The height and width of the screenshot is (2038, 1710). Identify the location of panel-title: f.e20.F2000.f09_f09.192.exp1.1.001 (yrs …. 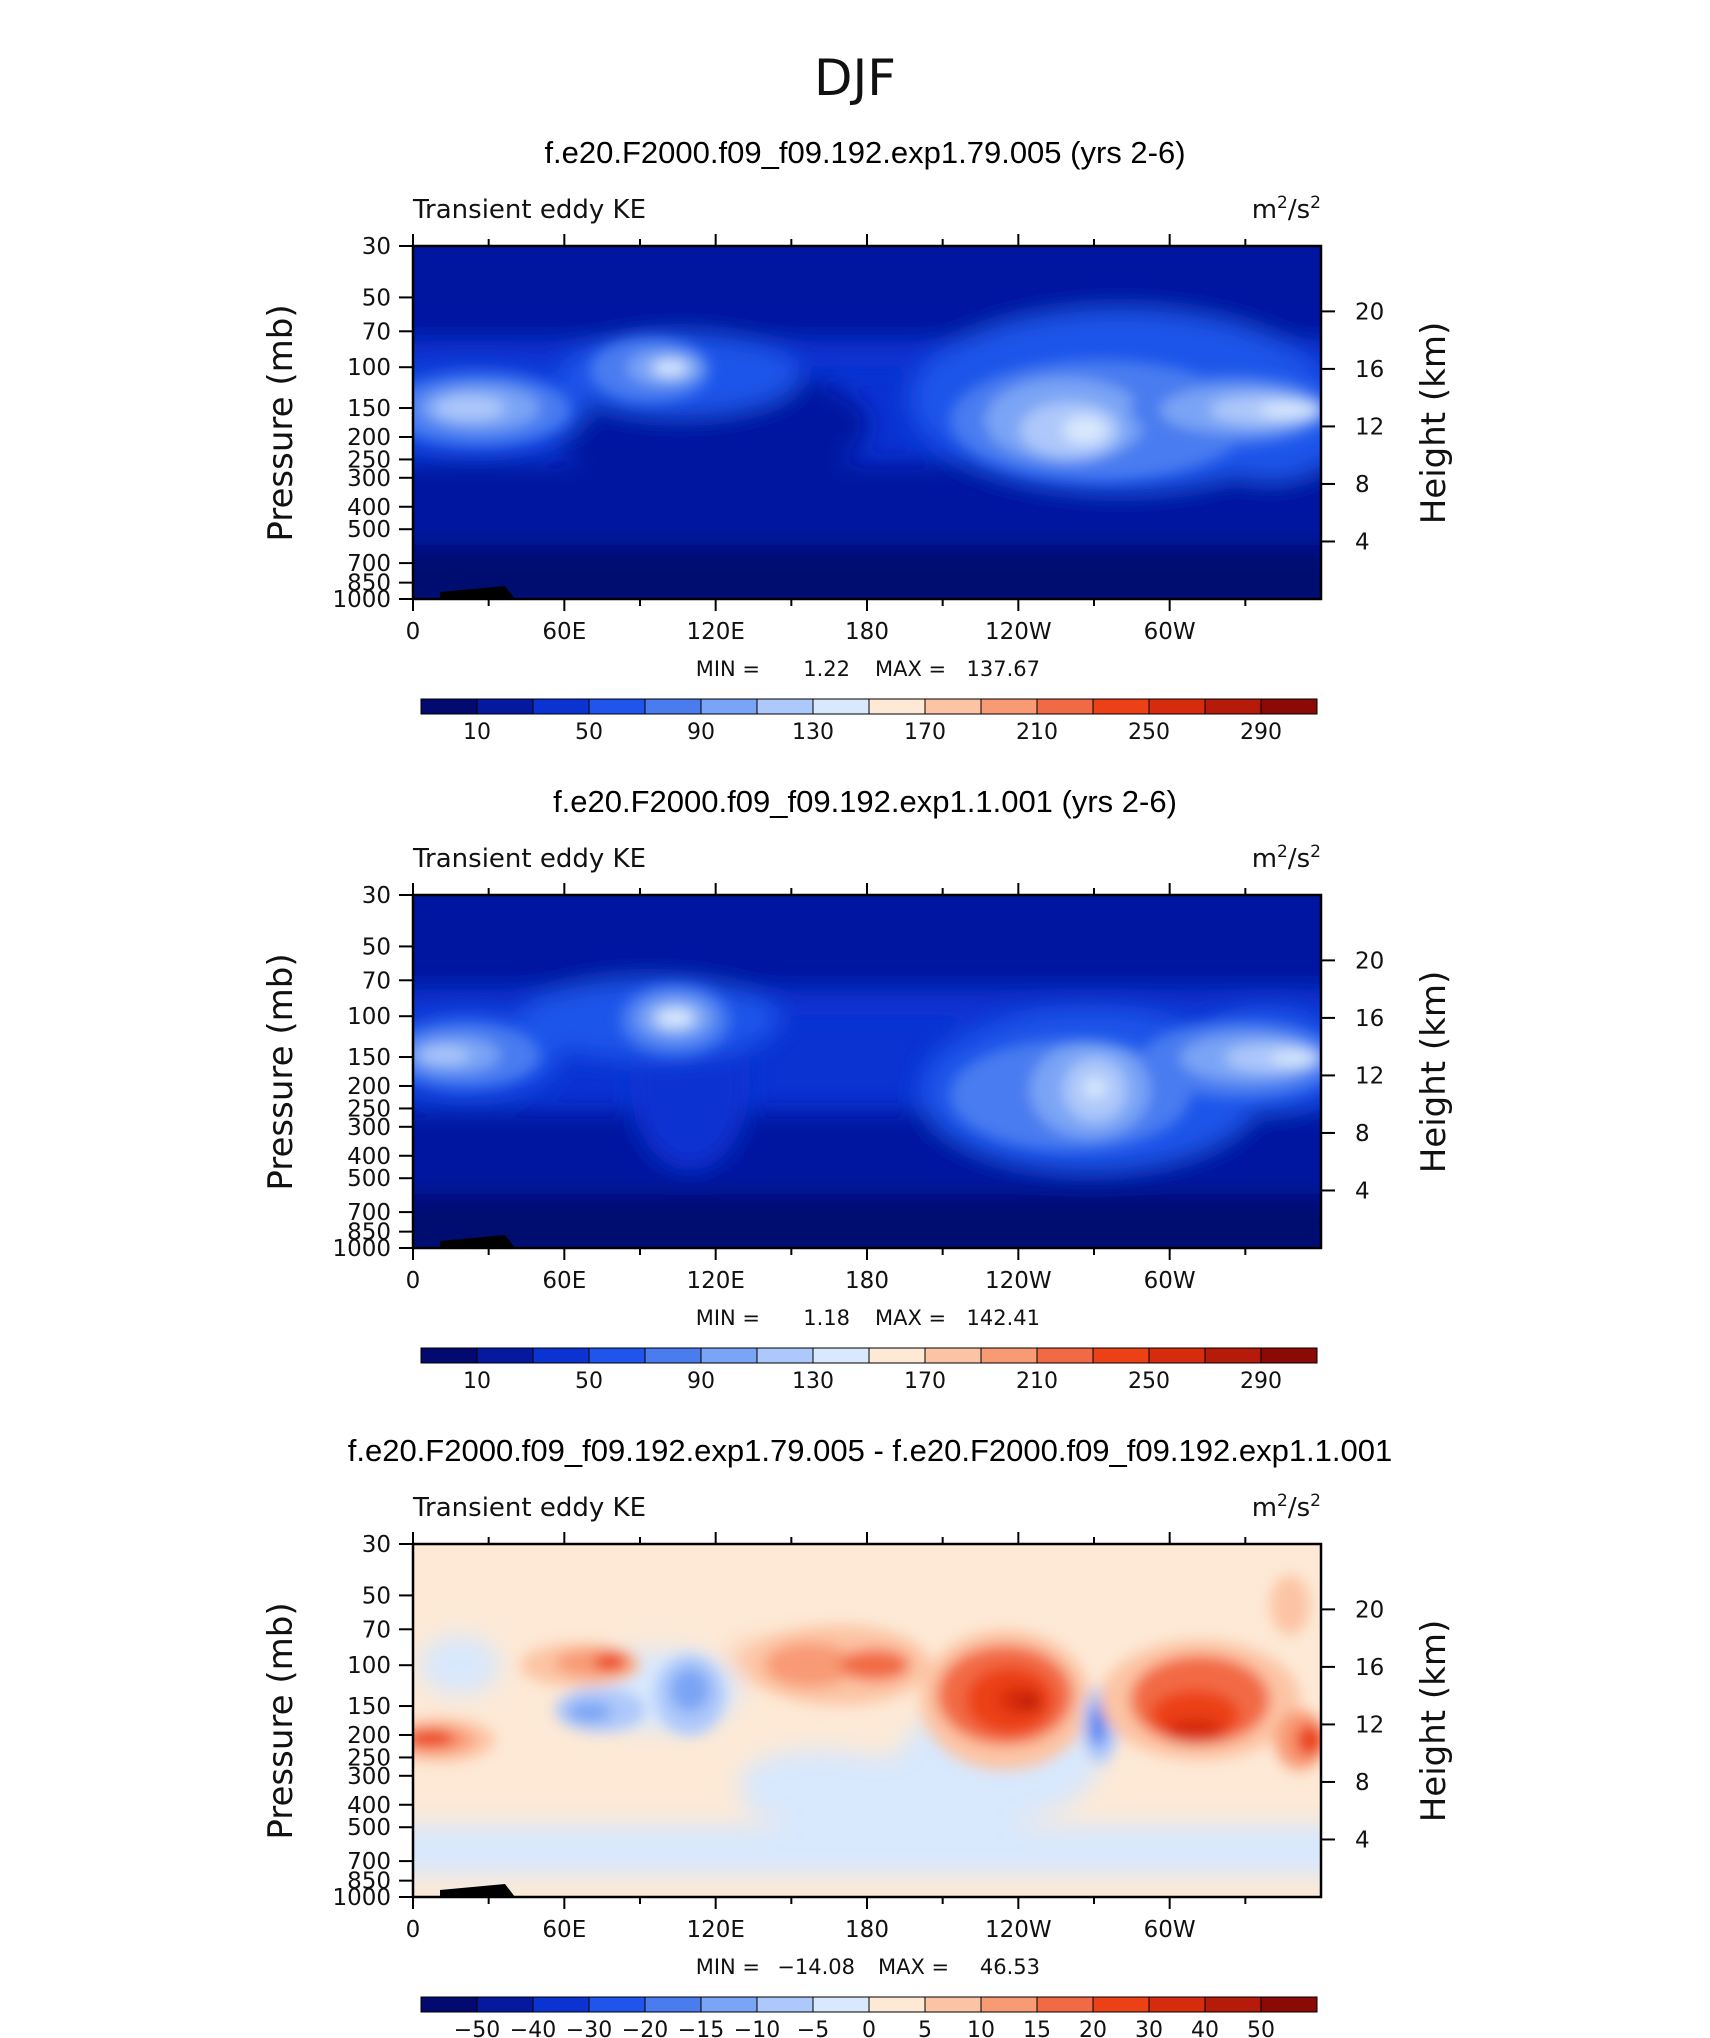
(865, 801).